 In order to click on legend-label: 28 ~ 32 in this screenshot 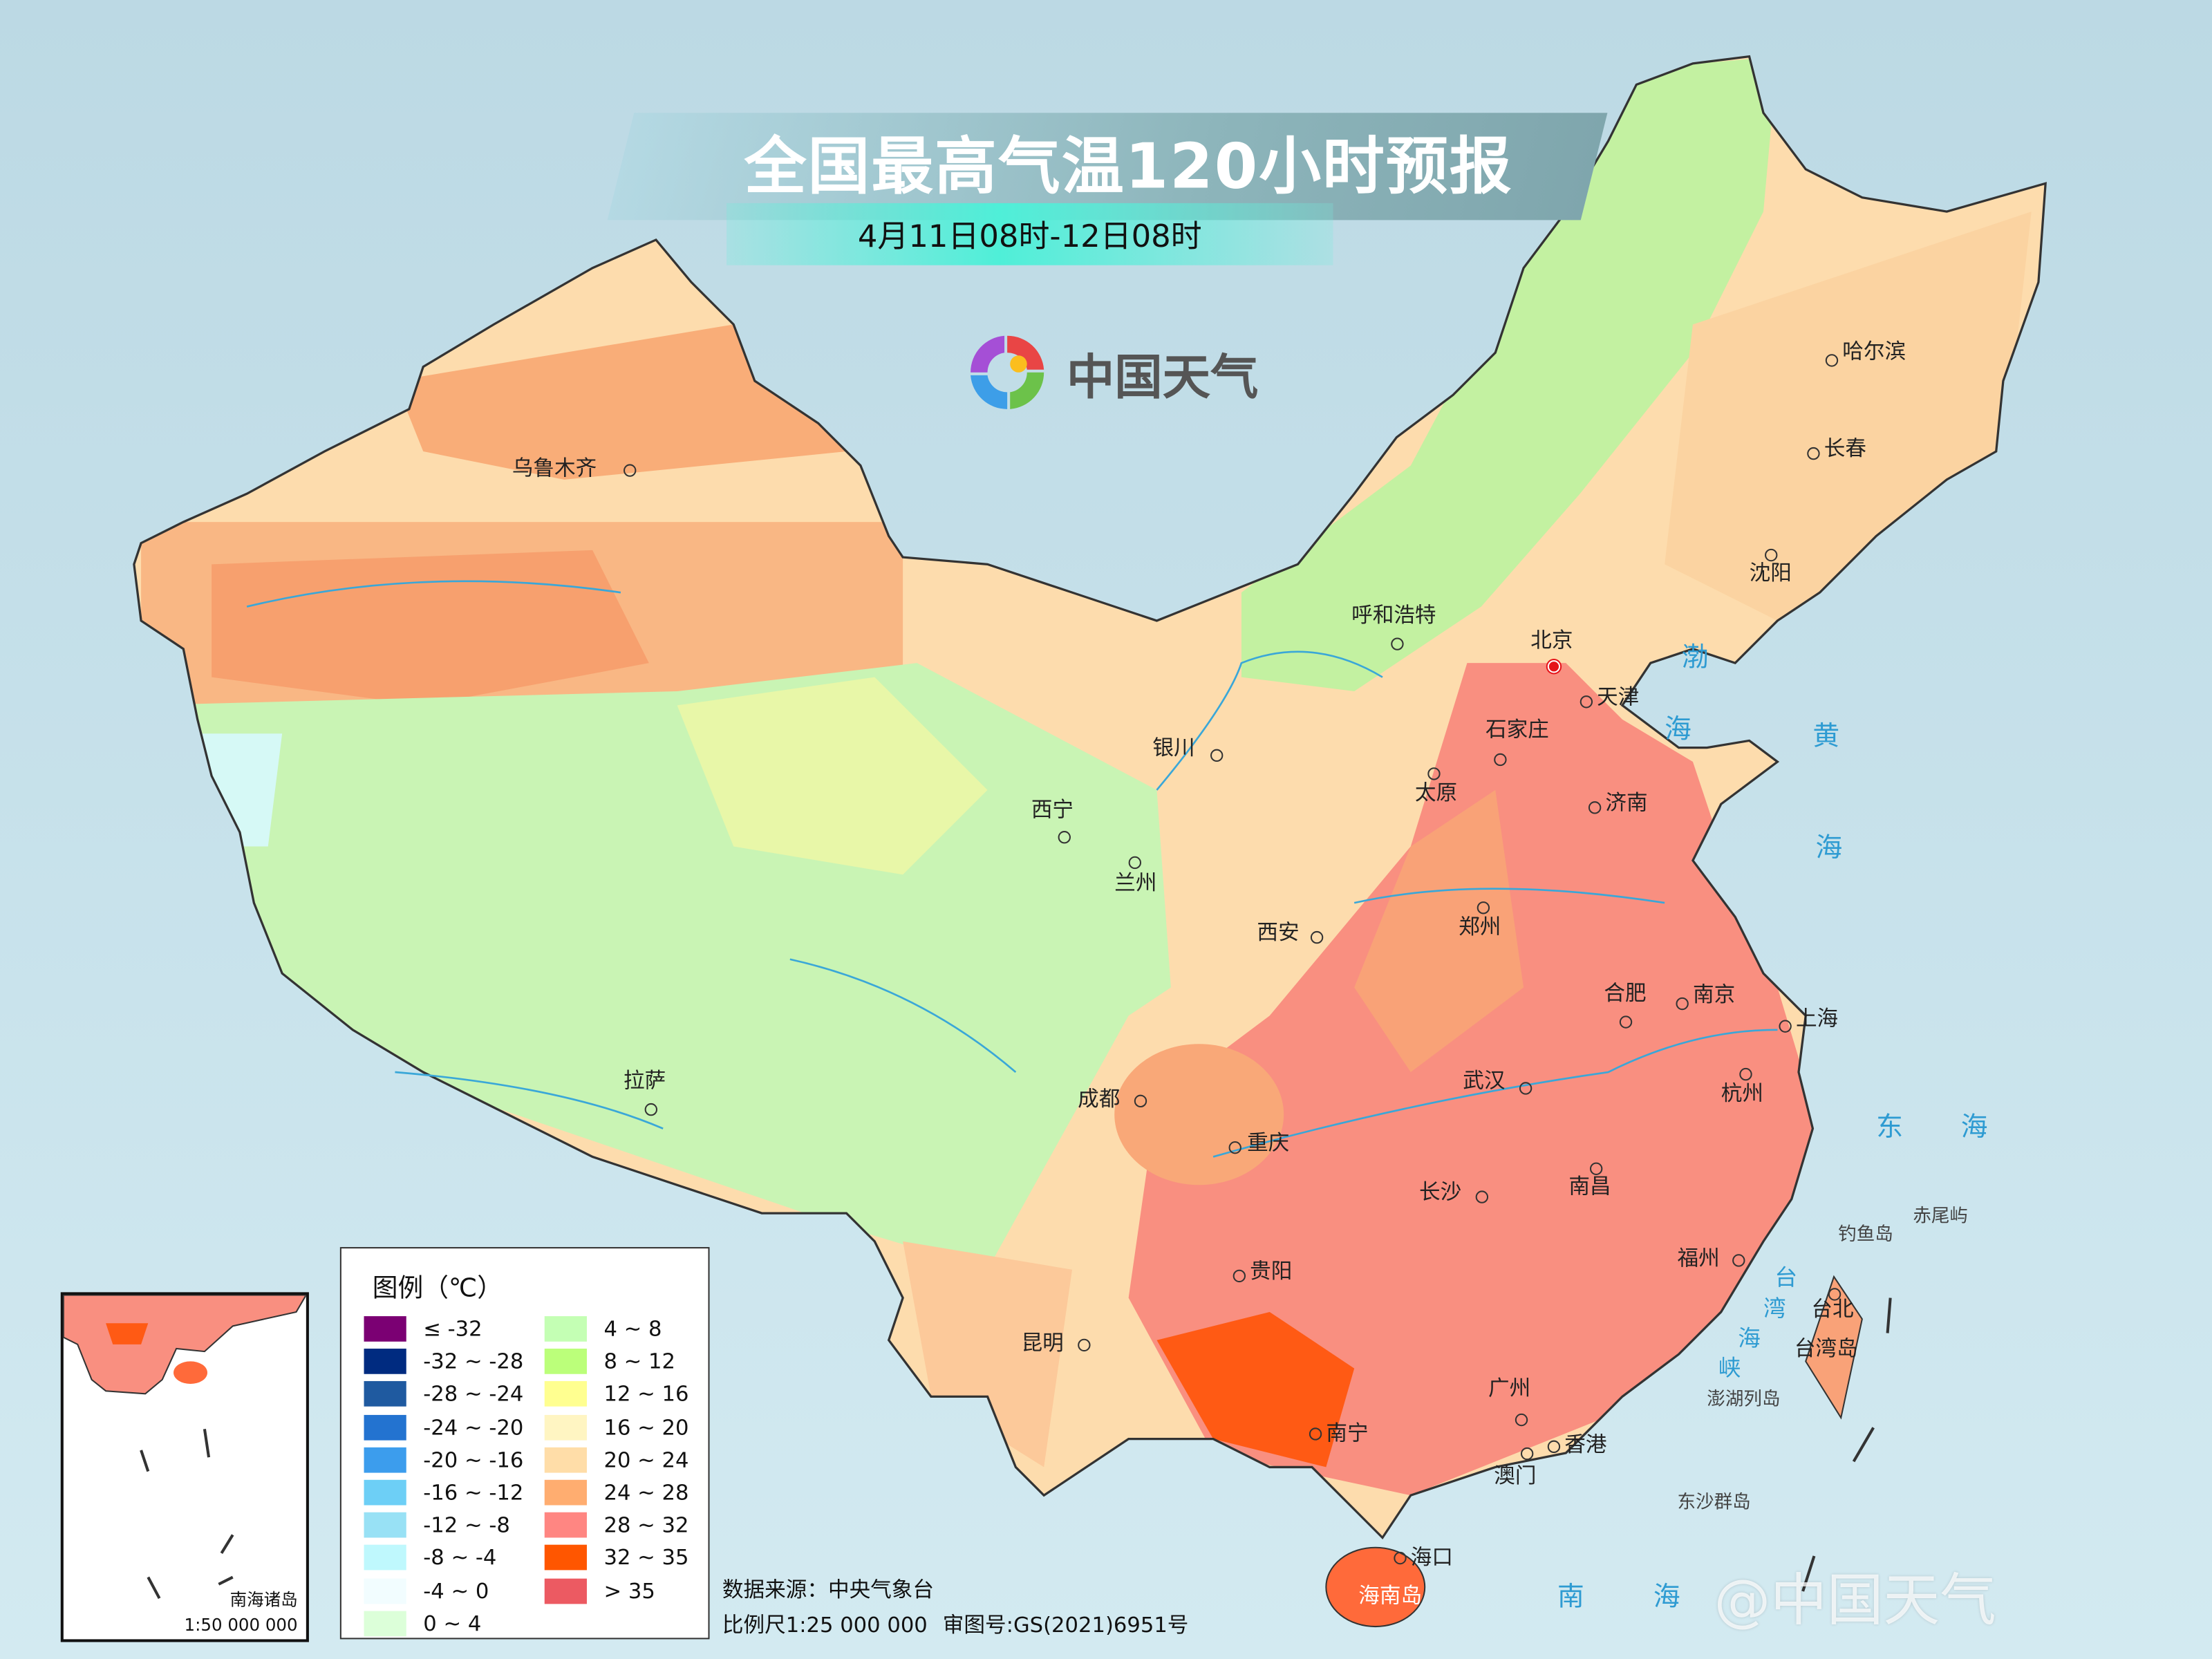, I will do `click(646, 1525)`.